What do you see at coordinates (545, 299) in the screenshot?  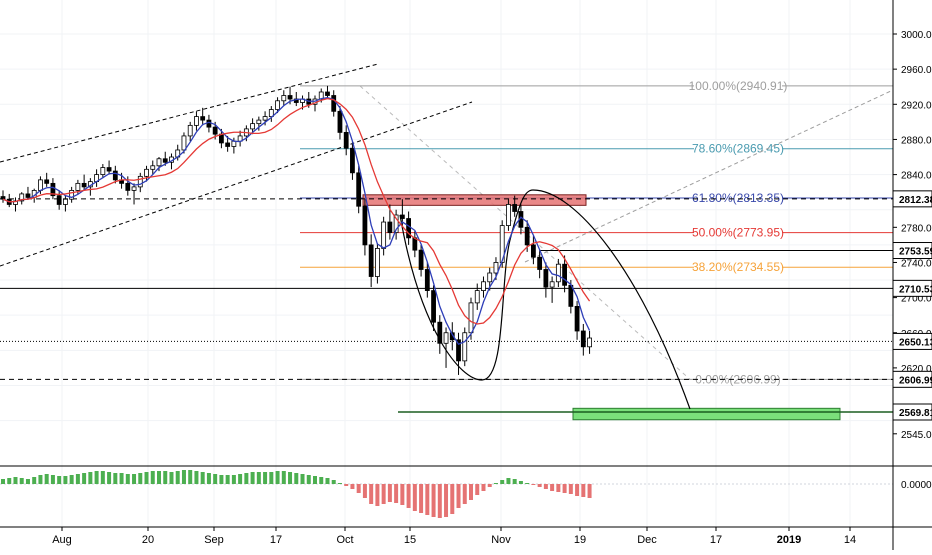 I see `rounding-pattern-arc` at bounding box center [545, 299].